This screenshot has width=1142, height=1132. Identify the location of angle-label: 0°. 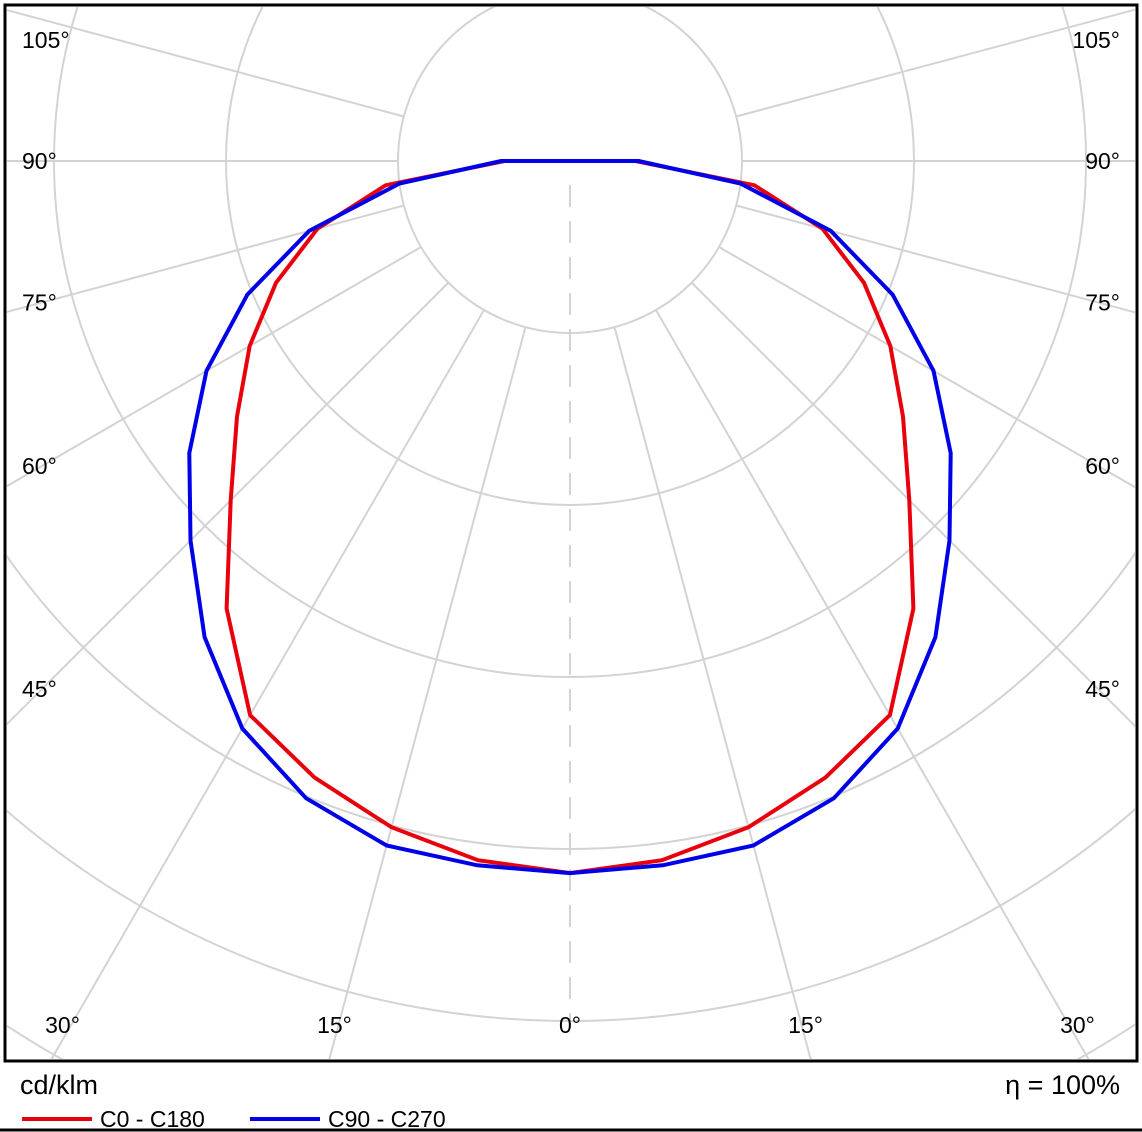
(570, 1025).